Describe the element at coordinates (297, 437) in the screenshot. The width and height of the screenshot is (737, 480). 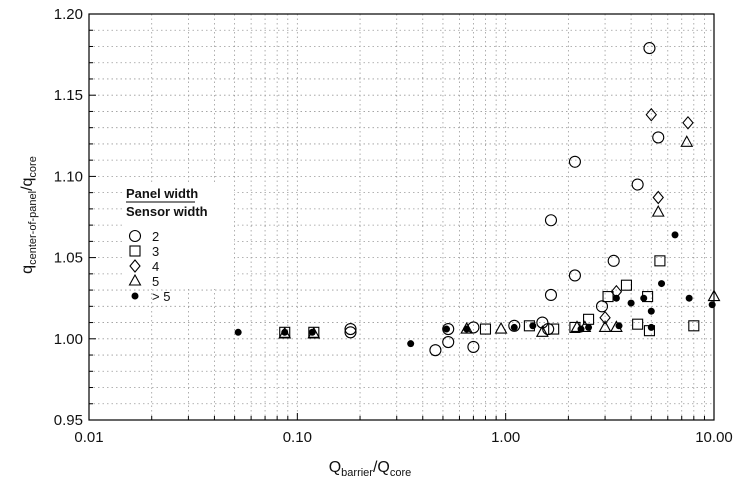
I see `x-tick-label: 0.10` at that location.